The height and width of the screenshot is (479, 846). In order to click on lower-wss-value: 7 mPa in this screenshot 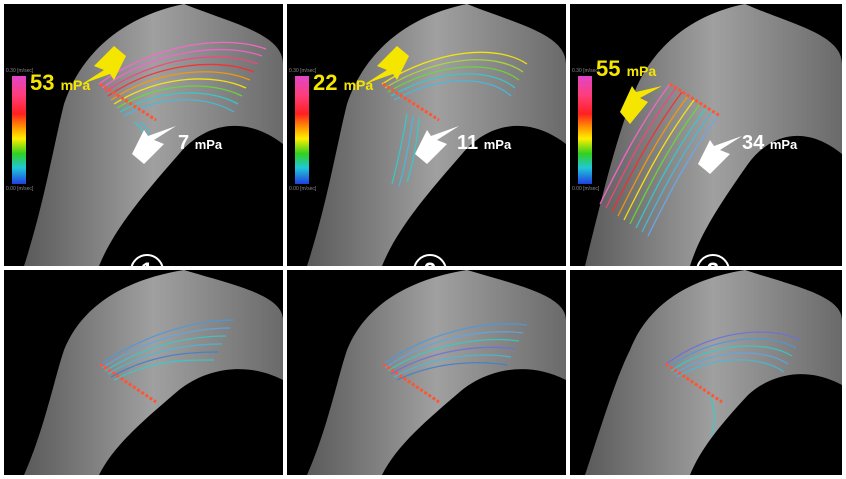, I will do `click(200, 143)`.